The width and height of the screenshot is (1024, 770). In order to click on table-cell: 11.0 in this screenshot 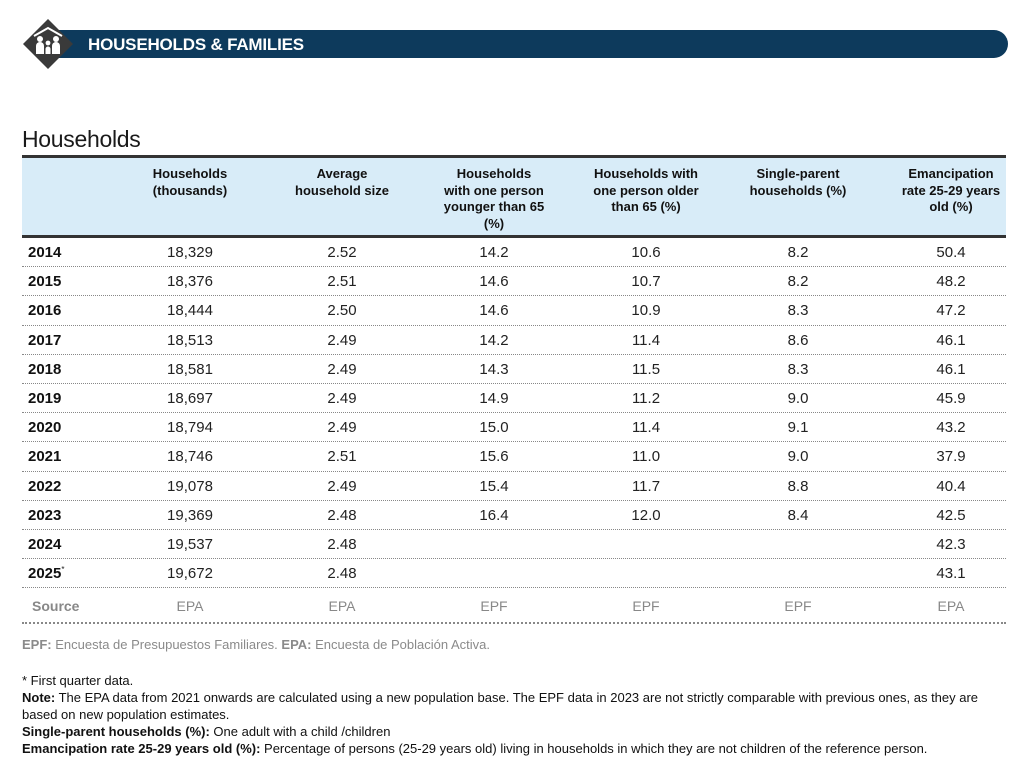, I will do `click(646, 457)`.